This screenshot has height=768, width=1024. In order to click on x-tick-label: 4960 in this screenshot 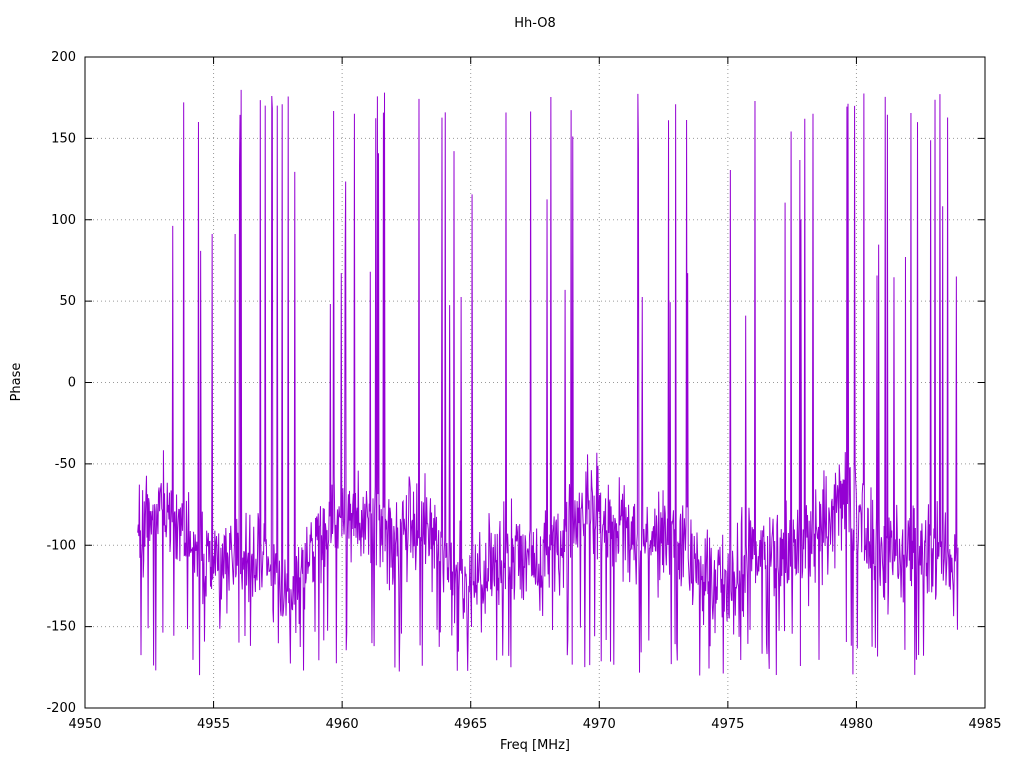, I will do `click(342, 724)`.